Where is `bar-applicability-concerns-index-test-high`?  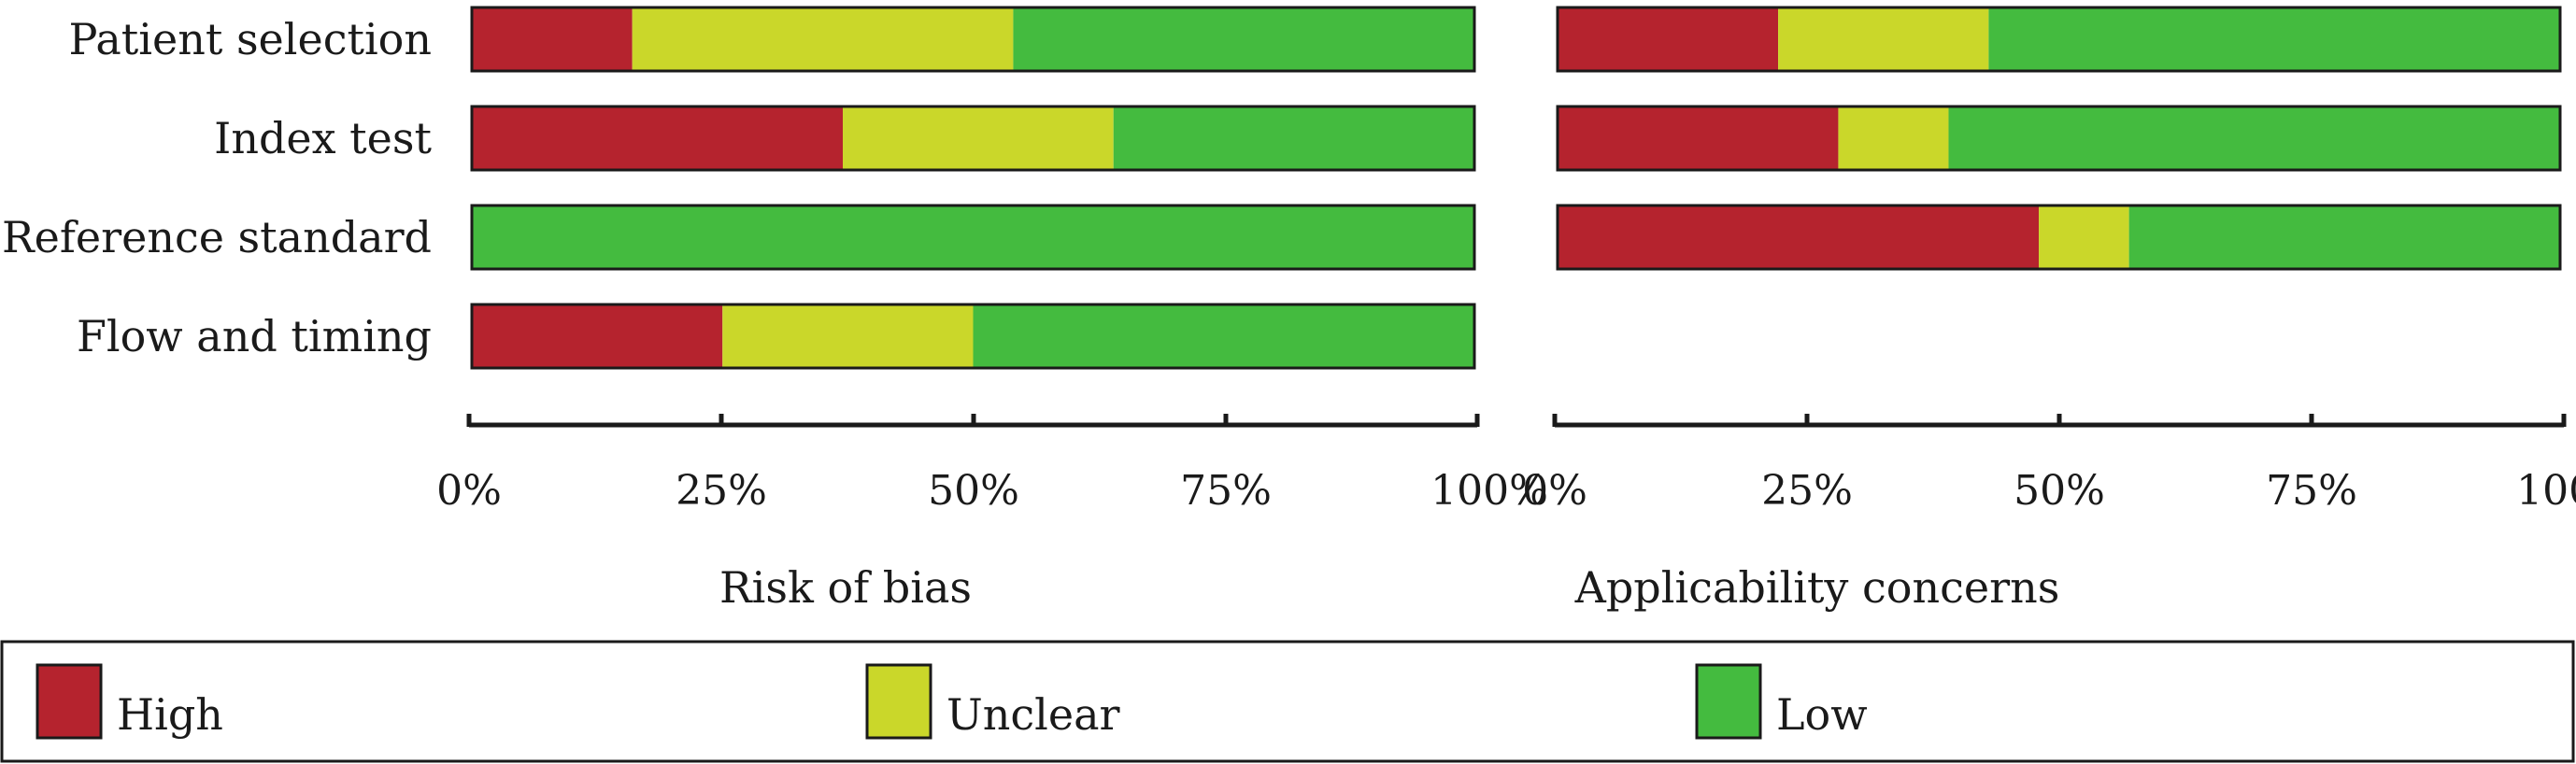
bar-applicability-concerns-index-test-high is located at coordinates (1699, 138).